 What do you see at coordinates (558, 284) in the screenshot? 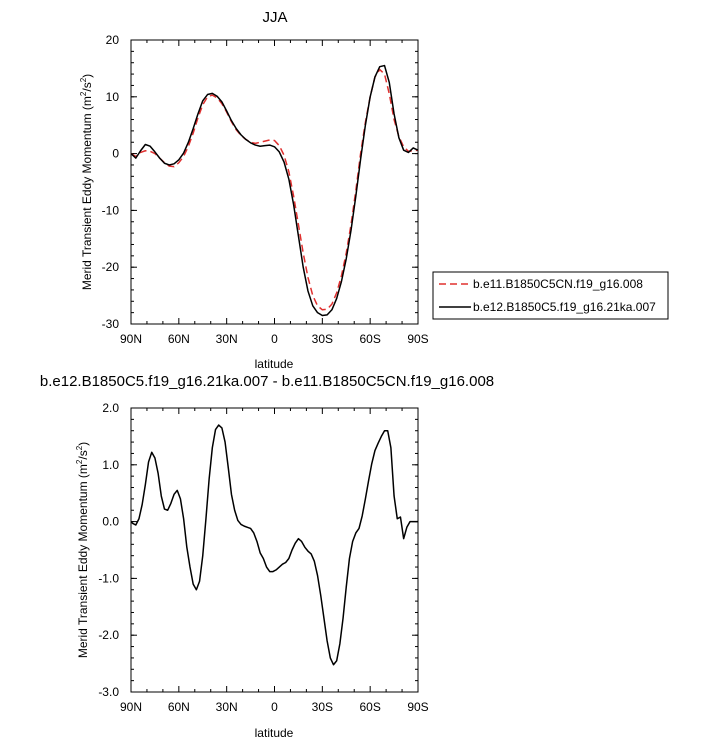
I see `legend-label-series-1: b.e11.B1850C5CN.f19_g16.008` at bounding box center [558, 284].